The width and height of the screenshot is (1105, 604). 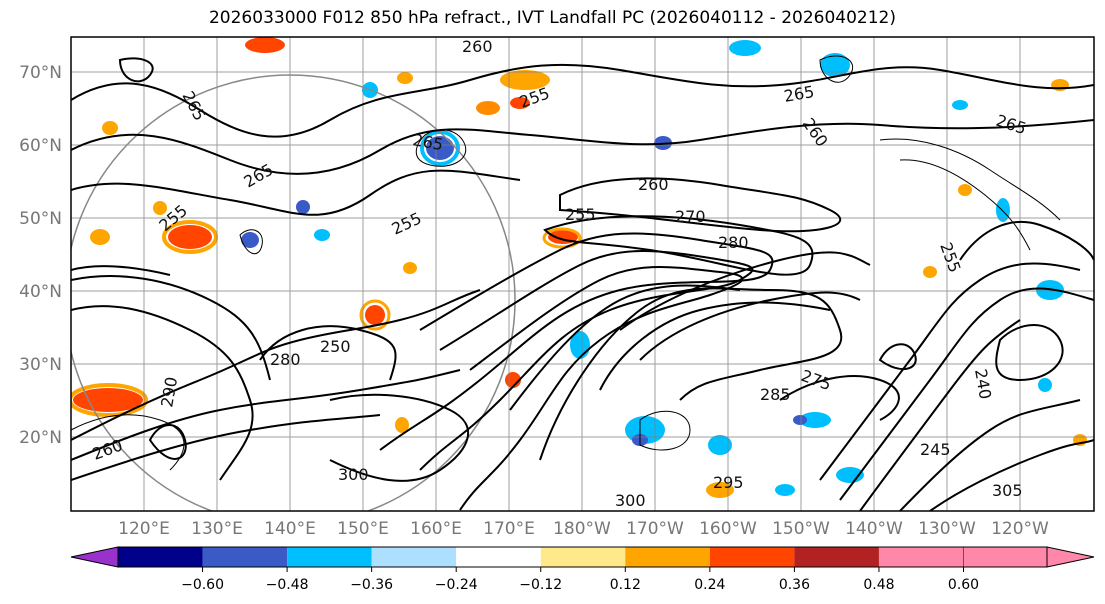 What do you see at coordinates (947, 529) in the screenshot?
I see `lon-label: 130°W` at bounding box center [947, 529].